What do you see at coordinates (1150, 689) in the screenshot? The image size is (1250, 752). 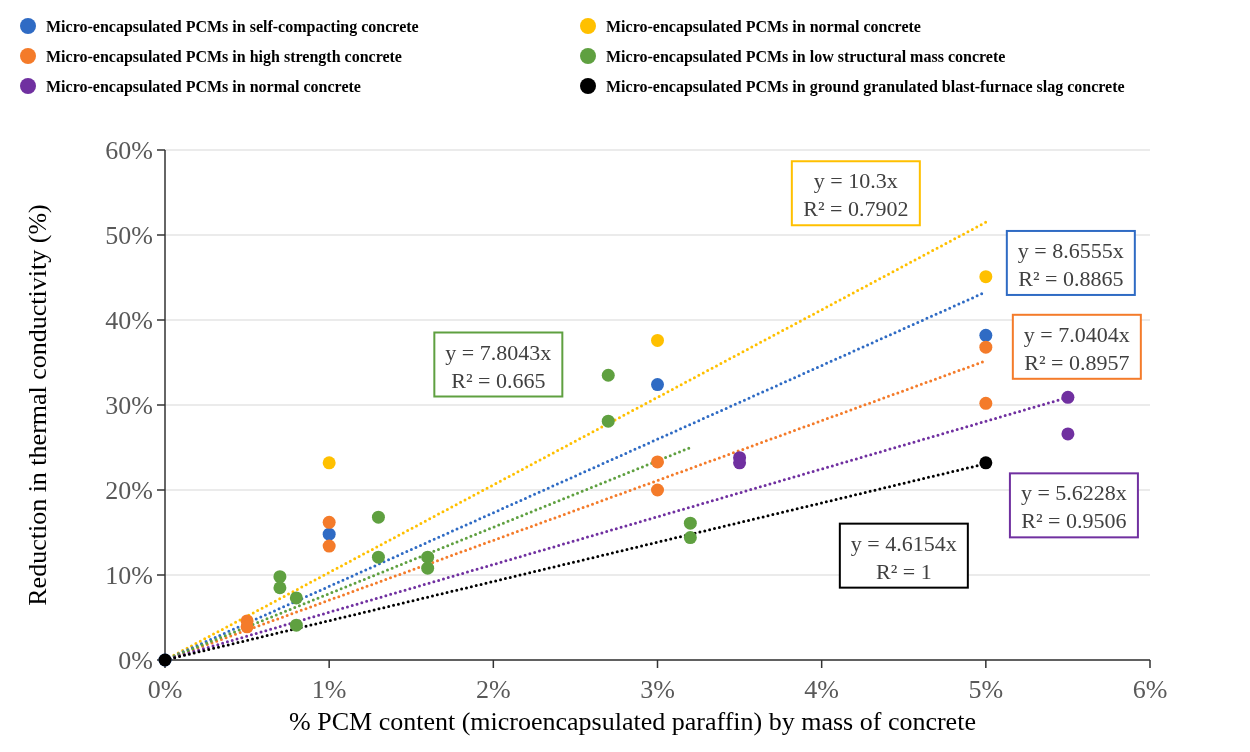 I see `x-tick-label: 6%` at bounding box center [1150, 689].